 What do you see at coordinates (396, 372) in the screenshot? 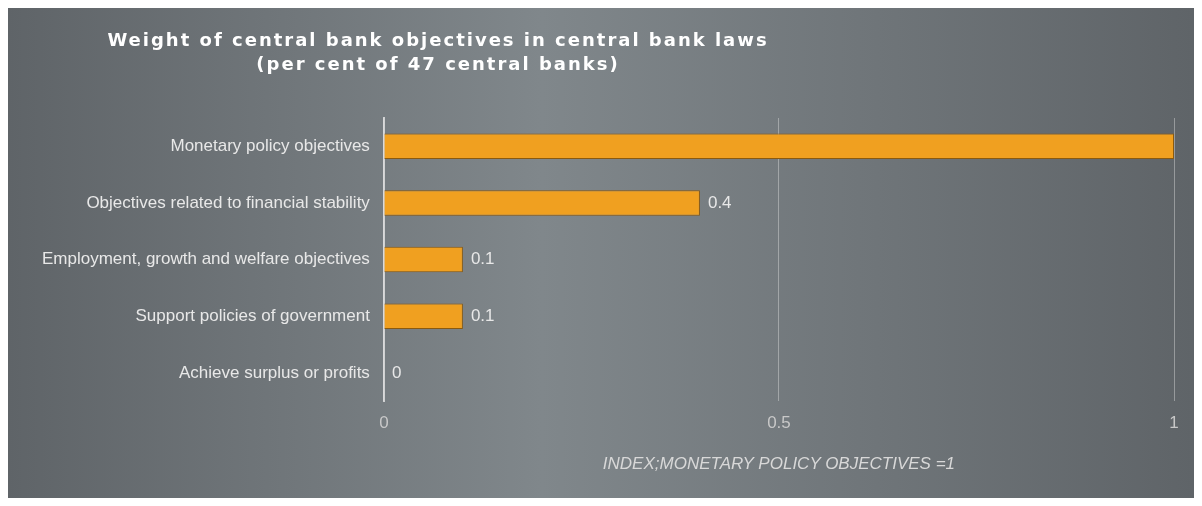
I see `data-label: 0` at bounding box center [396, 372].